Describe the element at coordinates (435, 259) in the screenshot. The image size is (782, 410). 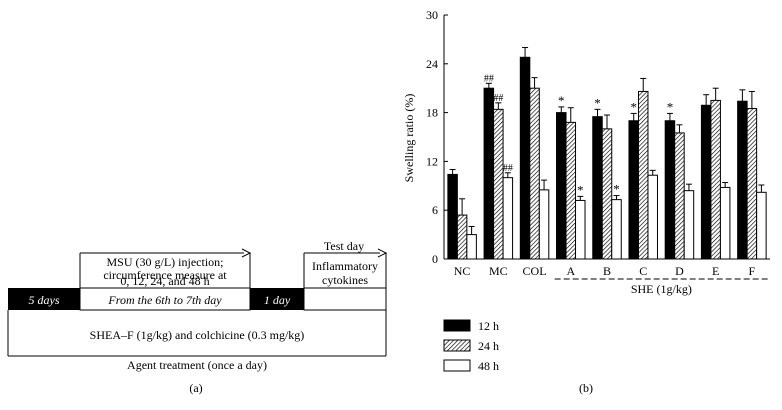
I see `y-tick-label: 0` at that location.